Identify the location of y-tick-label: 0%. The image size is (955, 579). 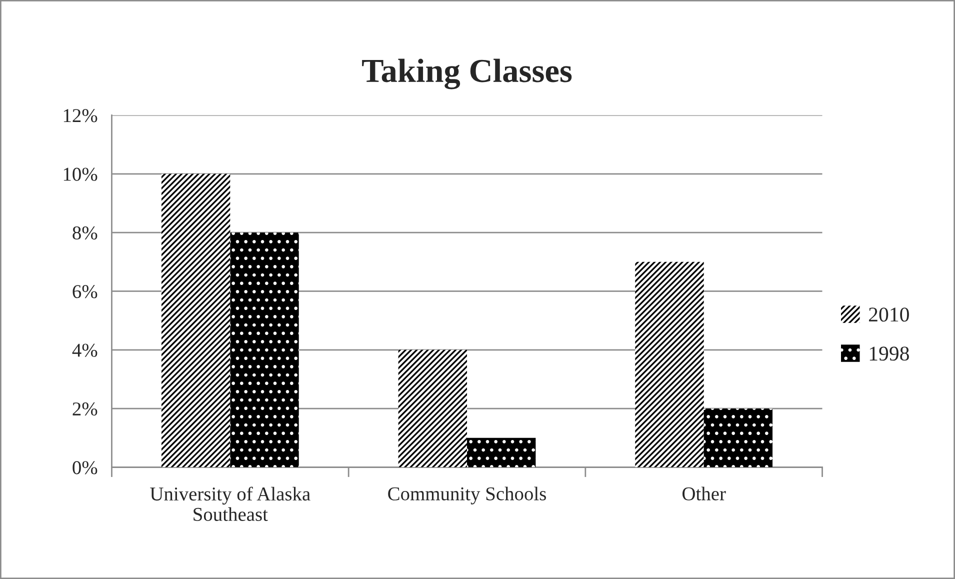
(85, 467).